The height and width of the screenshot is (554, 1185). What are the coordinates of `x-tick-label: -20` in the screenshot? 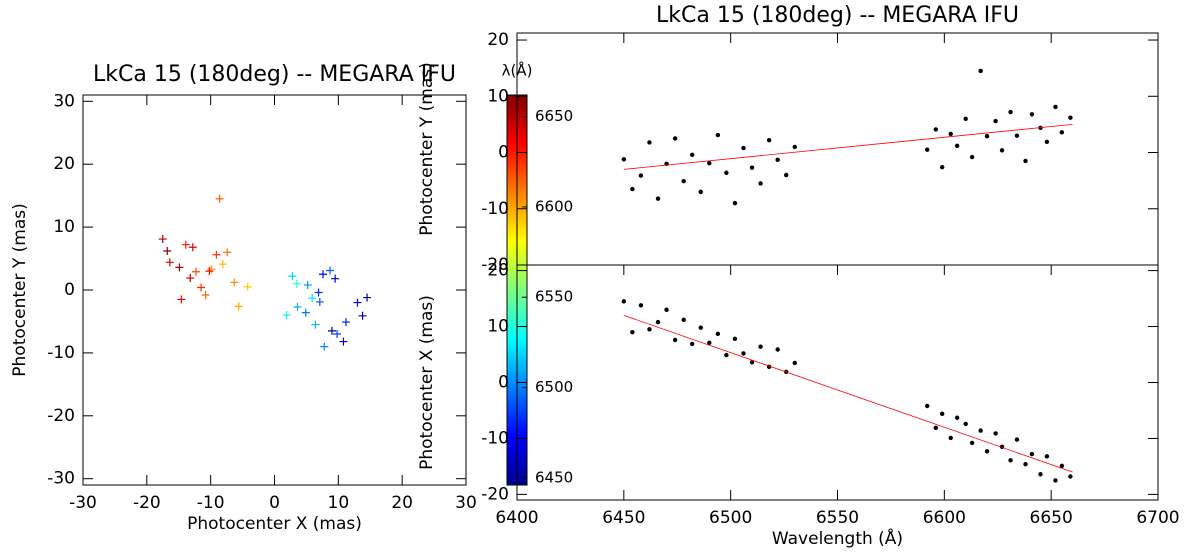 It's located at (147, 503).